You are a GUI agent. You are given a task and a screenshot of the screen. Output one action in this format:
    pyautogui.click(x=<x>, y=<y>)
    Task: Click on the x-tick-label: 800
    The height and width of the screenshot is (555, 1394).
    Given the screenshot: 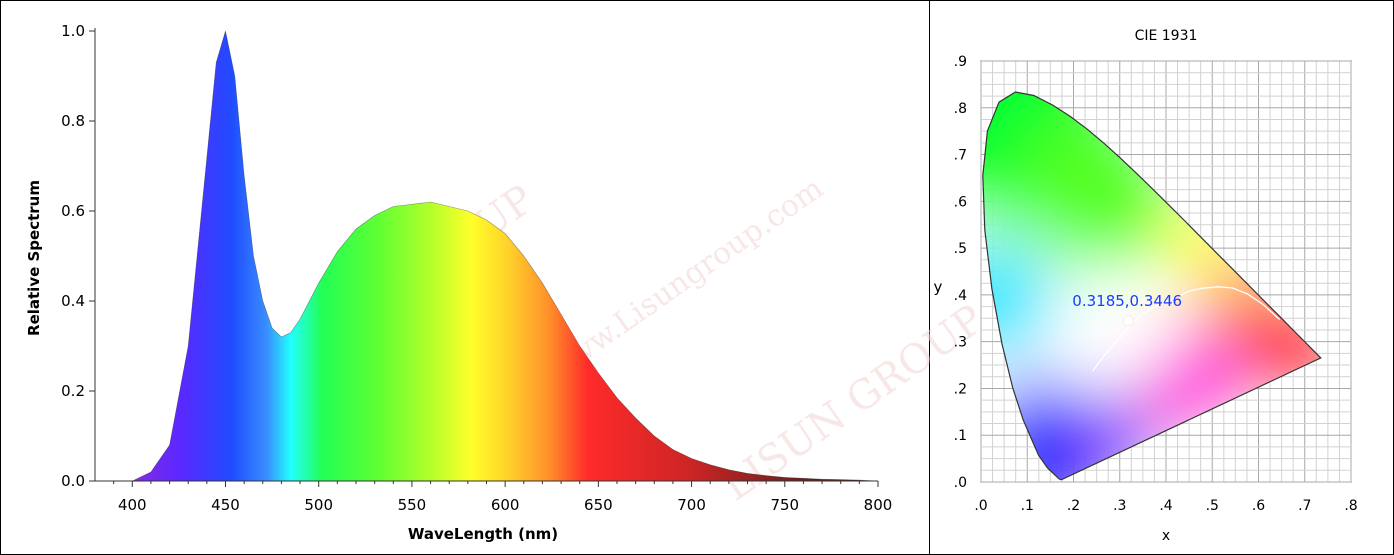 What is the action you would take?
    pyautogui.click(x=878, y=505)
    